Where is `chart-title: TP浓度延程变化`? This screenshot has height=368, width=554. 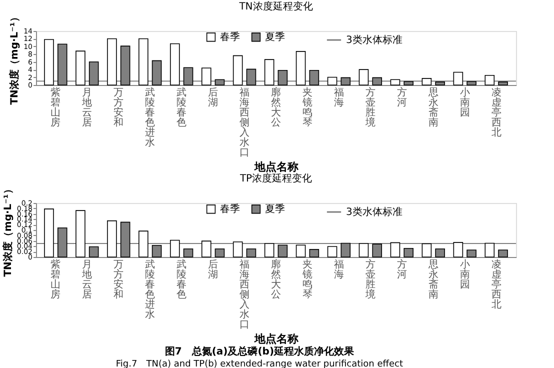
chart-title: TP浓度延程变化 is located at coordinates (275, 178).